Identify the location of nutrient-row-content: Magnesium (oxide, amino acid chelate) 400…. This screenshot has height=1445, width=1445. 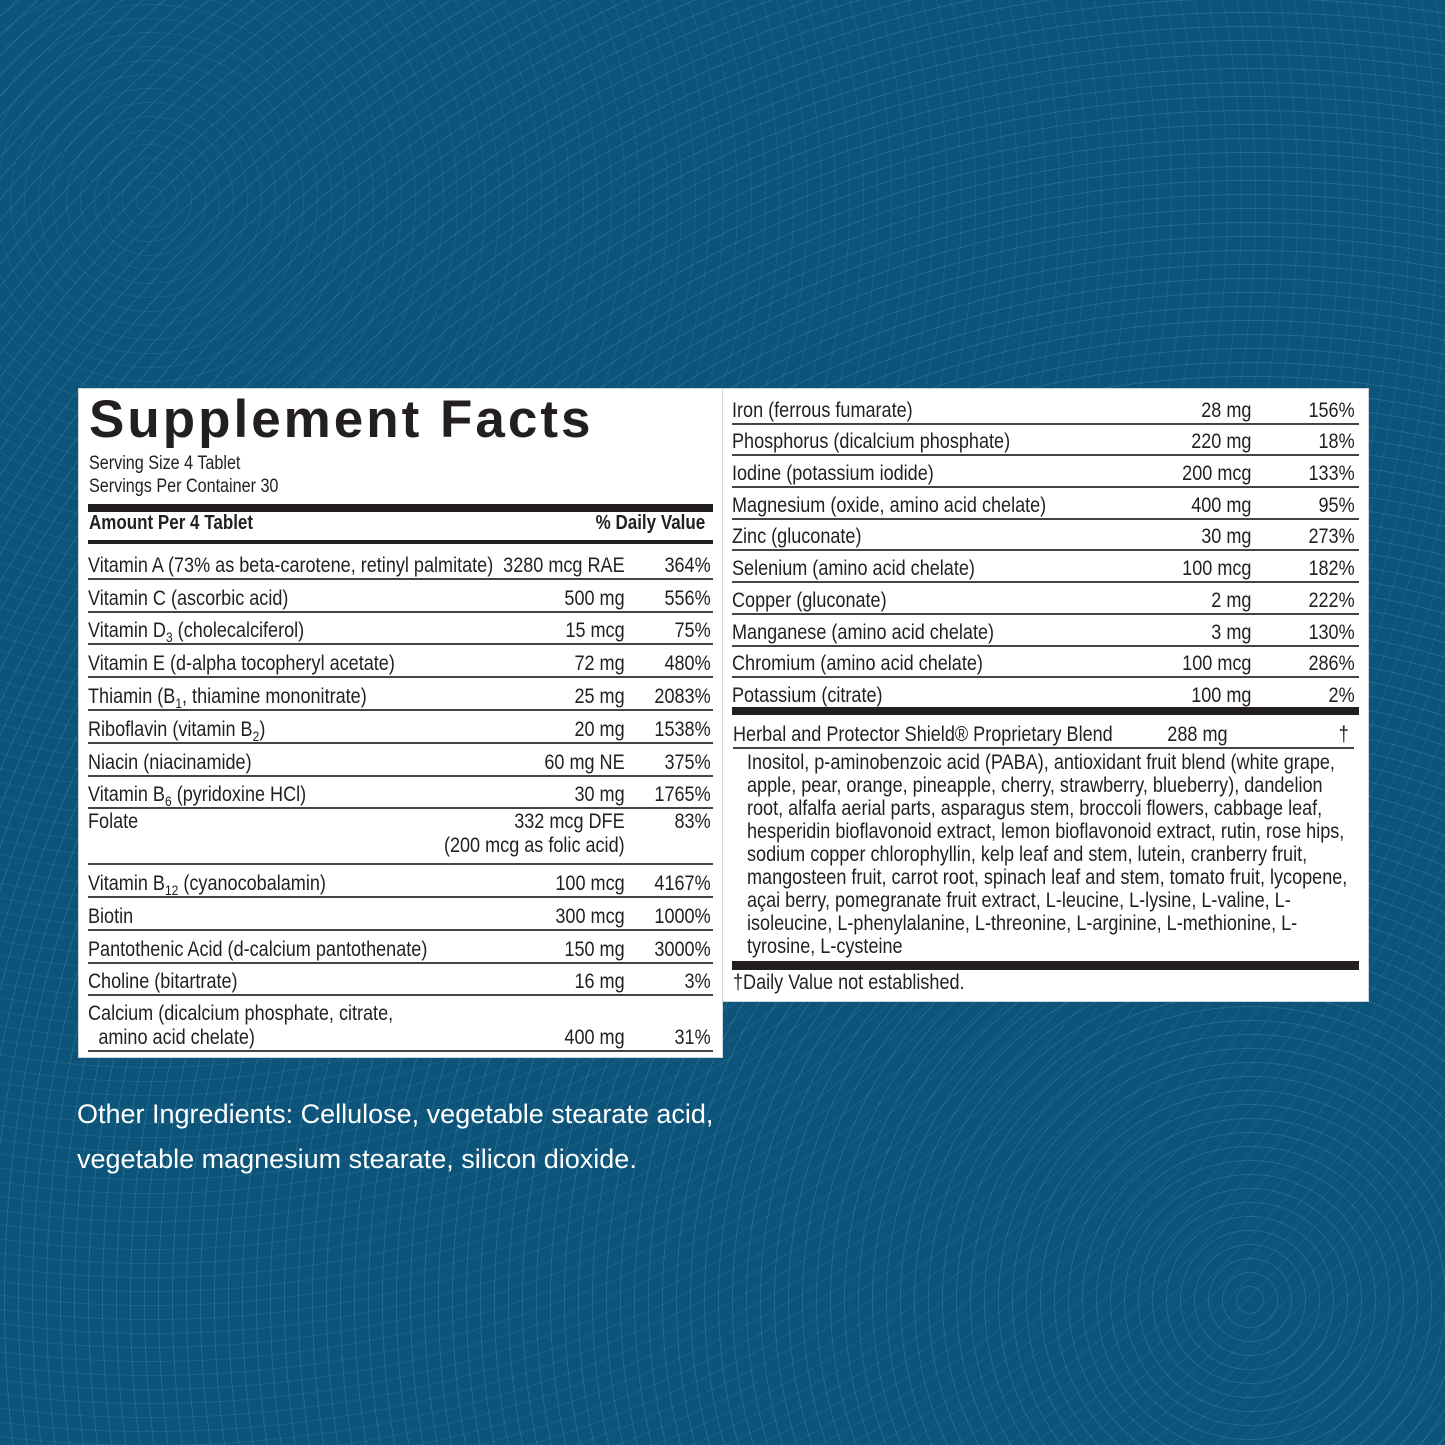
(1045, 502).